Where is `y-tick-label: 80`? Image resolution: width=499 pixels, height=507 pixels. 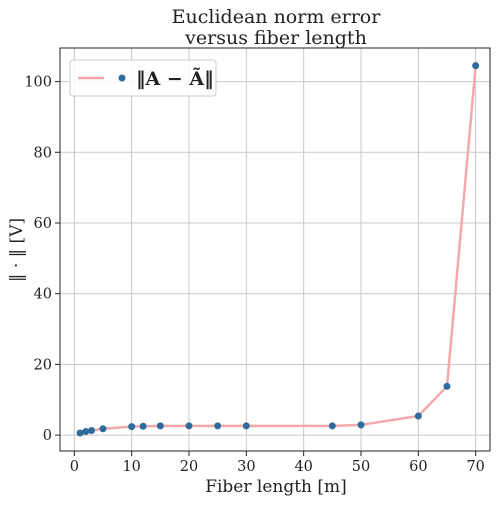 y-tick-label: 80 is located at coordinates (43, 153).